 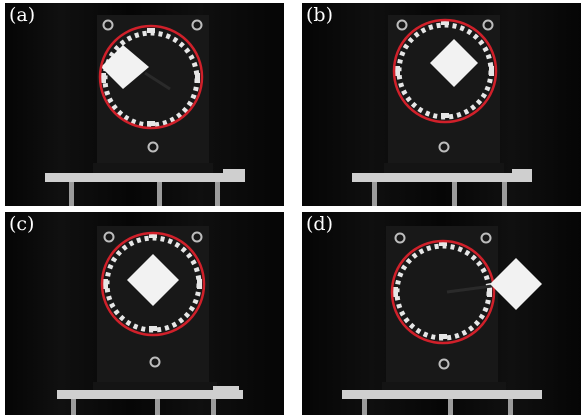 I want to click on panel-label: (b), so click(x=319, y=15).